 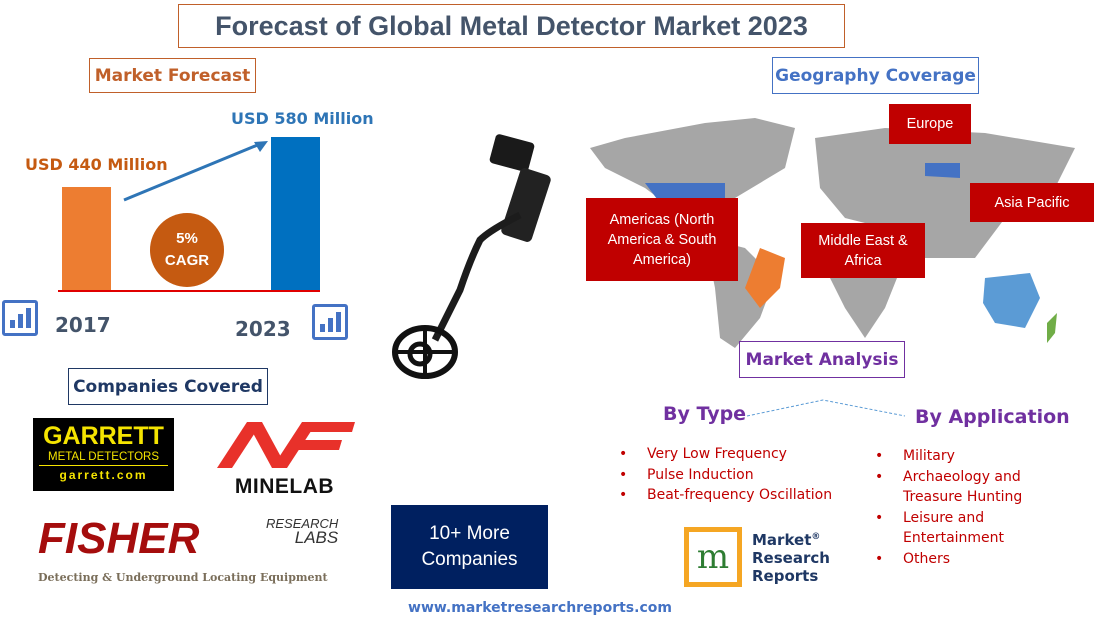 What do you see at coordinates (540, 608) in the screenshot?
I see `footer-url: www.marketresearchreports.com` at bounding box center [540, 608].